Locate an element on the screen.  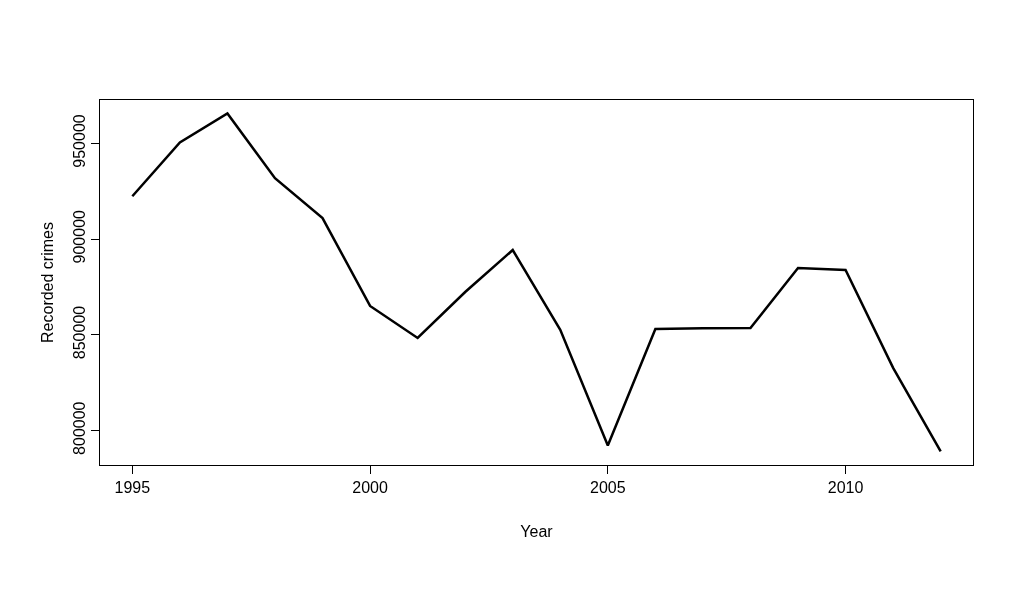
x-axis-title: Year is located at coordinates (537, 531).